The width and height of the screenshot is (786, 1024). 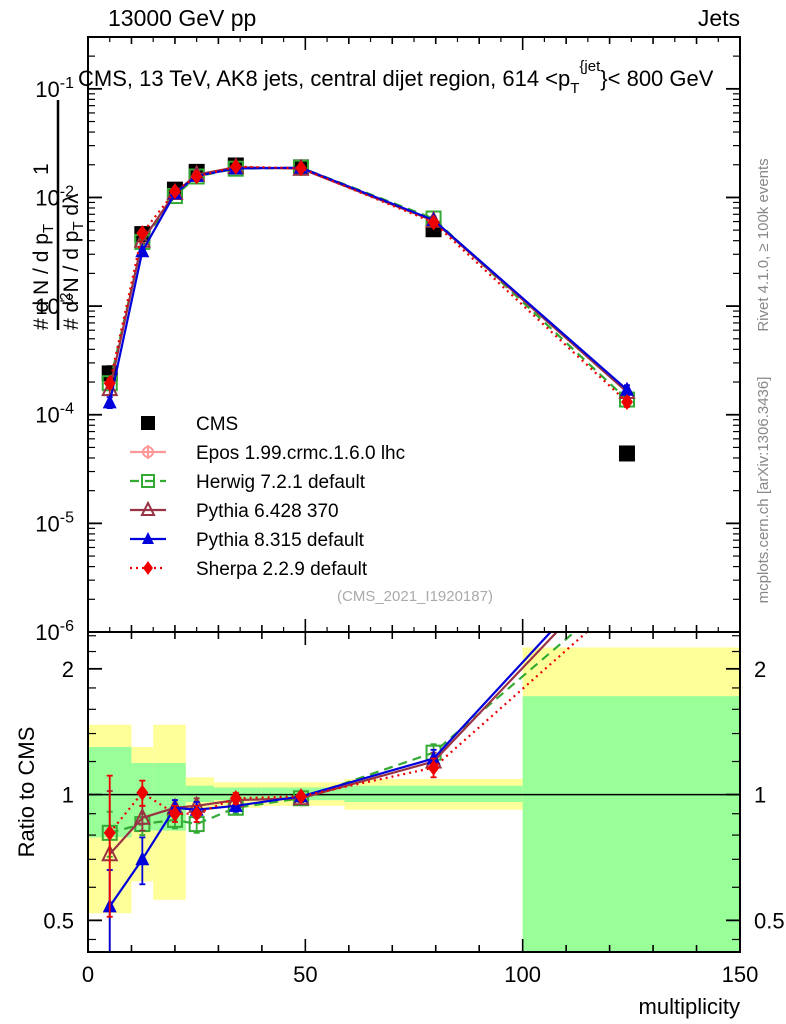 What do you see at coordinates (189, 424) in the screenshot?
I see `legend-entry: CMS` at bounding box center [189, 424].